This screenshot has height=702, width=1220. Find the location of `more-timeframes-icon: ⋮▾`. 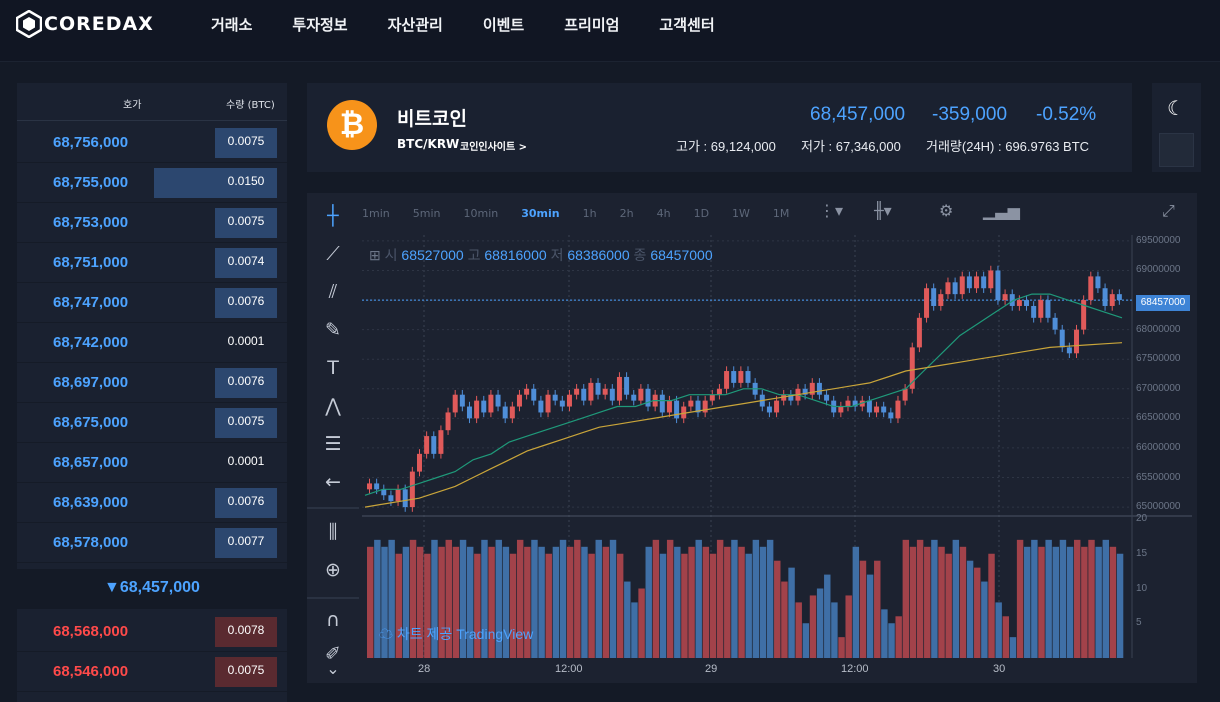

more-timeframes-icon: ⋮▾ is located at coordinates (831, 210).